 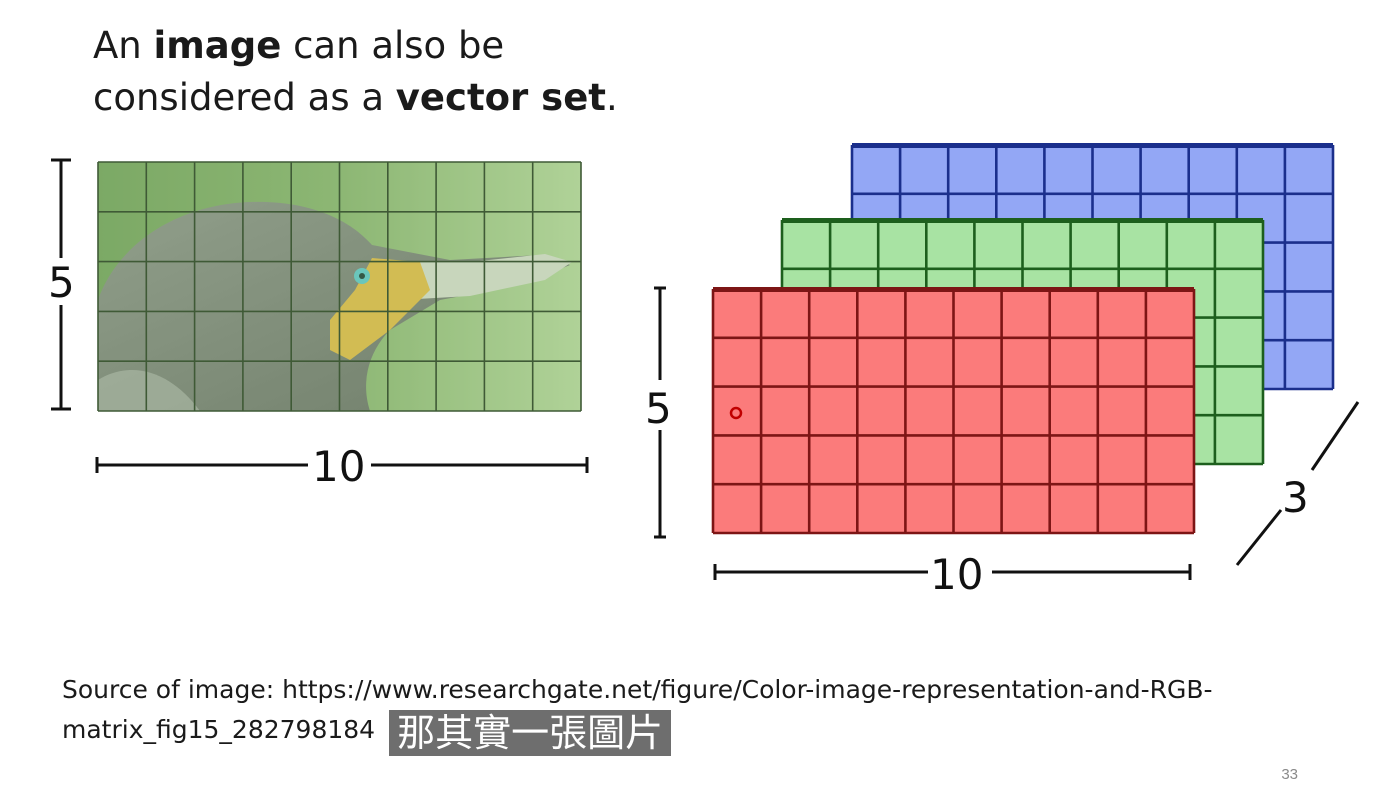 What do you see at coordinates (500, 97) in the screenshot?
I see `title-bold-vector-set: vector set` at bounding box center [500, 97].